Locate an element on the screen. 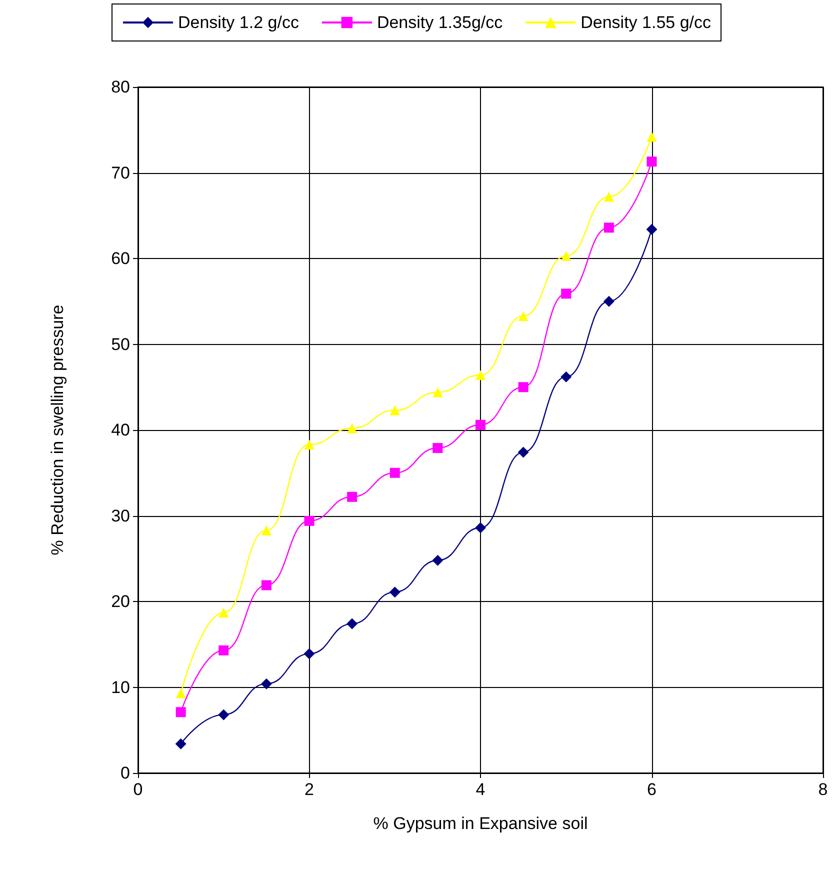  x-axis-title: % Gypsum in Expansive soil is located at coordinates (480, 823).